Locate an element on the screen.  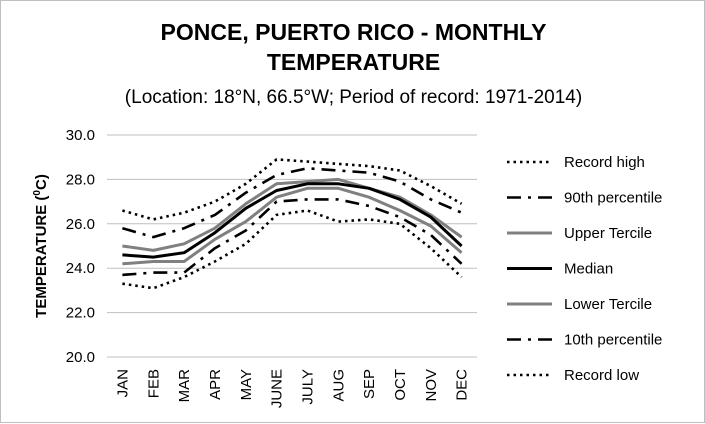
series-line-record-low is located at coordinates (292, 249).